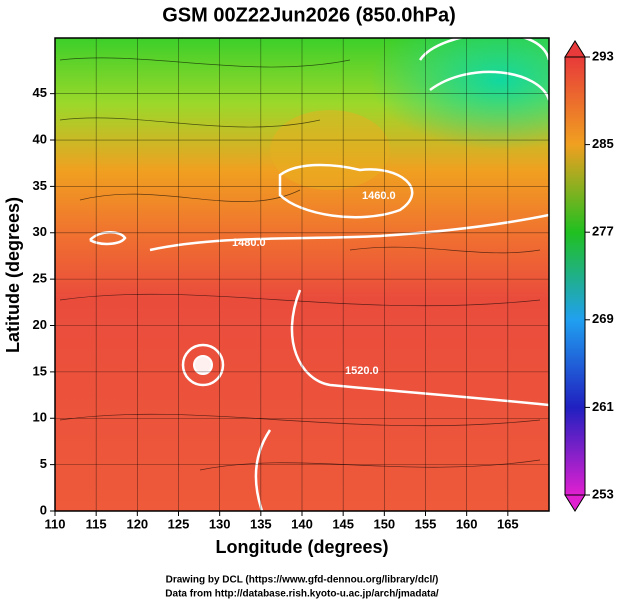  Describe the element at coordinates (603, 406) in the screenshot. I see `colorbar-tick-label: 261` at that location.